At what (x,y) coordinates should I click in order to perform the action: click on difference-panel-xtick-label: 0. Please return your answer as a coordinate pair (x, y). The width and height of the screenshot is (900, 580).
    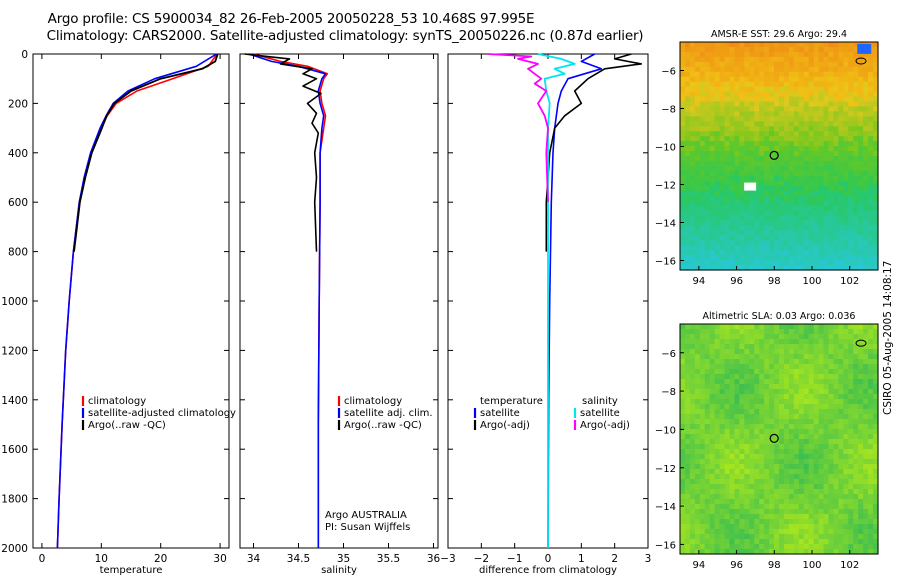
    Looking at the image, I should click on (548, 559).